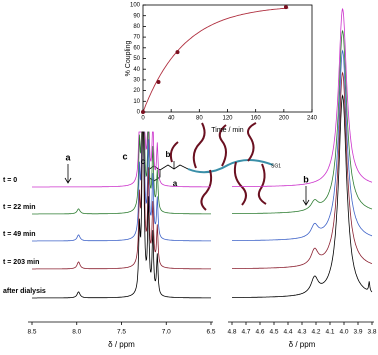 The width and height of the screenshot is (378, 355). Describe the element at coordinates (136, 80) in the screenshot. I see `y-tick-label: 30` at that location.